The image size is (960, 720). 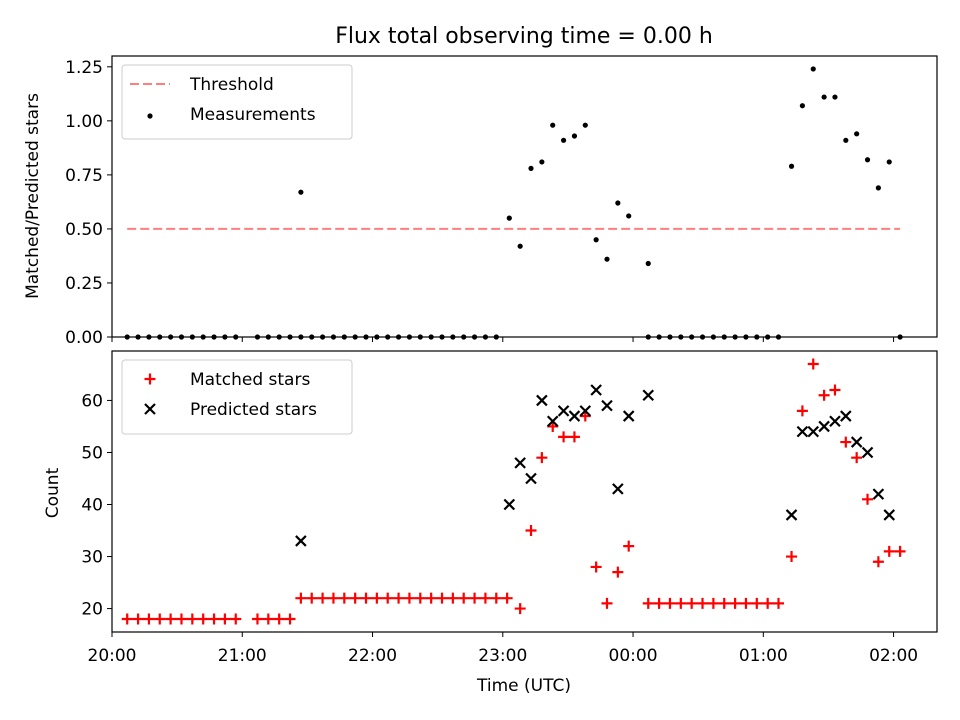 What do you see at coordinates (763, 656) in the screenshot?
I see `x-tick-label: 01:00` at bounding box center [763, 656].